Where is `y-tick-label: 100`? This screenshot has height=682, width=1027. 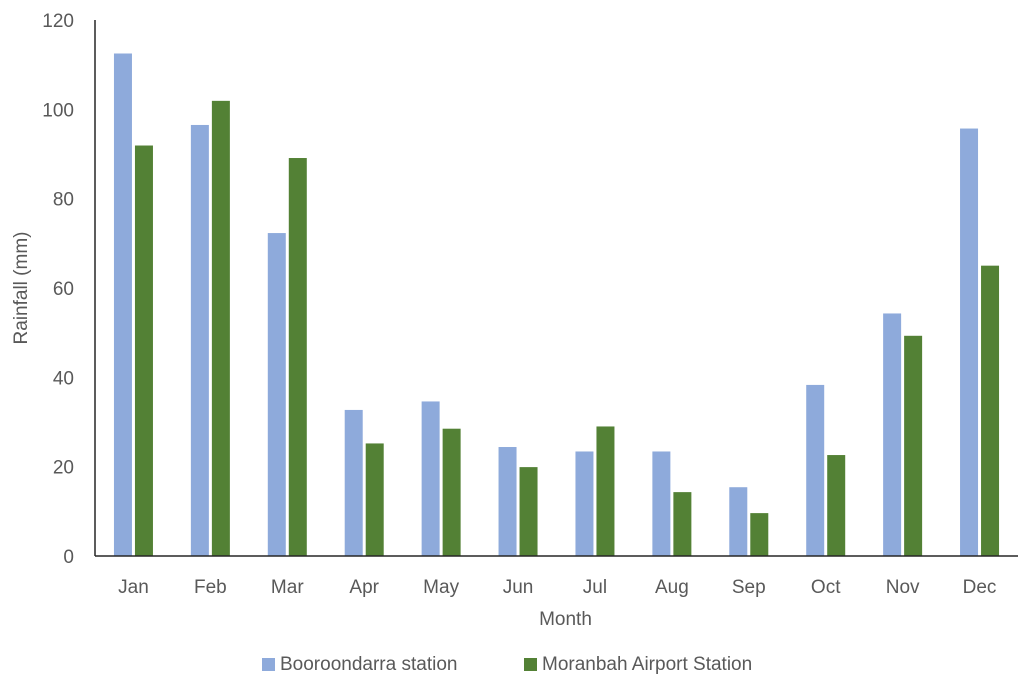 y-tick-label: 100 is located at coordinates (58, 110).